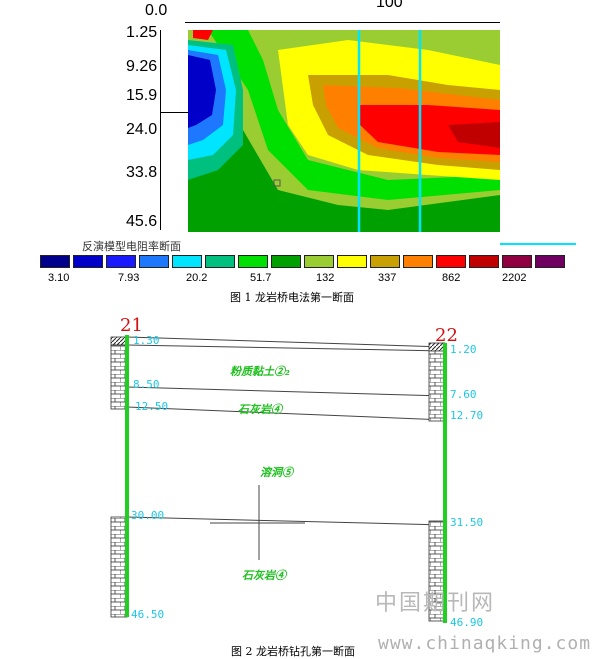 The height and width of the screenshot is (659, 603). Describe the element at coordinates (148, 515) in the screenshot. I see `left-depth: 30.00` at that location.